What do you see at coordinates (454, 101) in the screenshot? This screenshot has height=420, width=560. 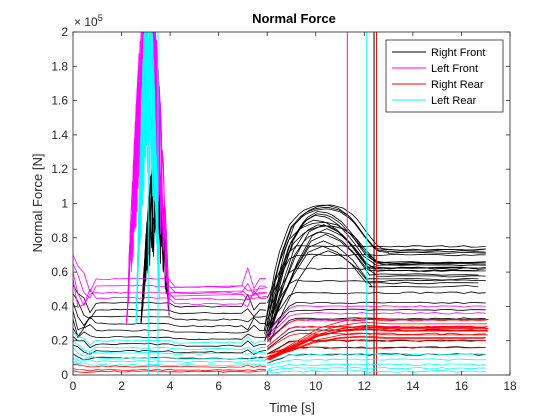 I see `legend-label: Left Rear` at bounding box center [454, 101].